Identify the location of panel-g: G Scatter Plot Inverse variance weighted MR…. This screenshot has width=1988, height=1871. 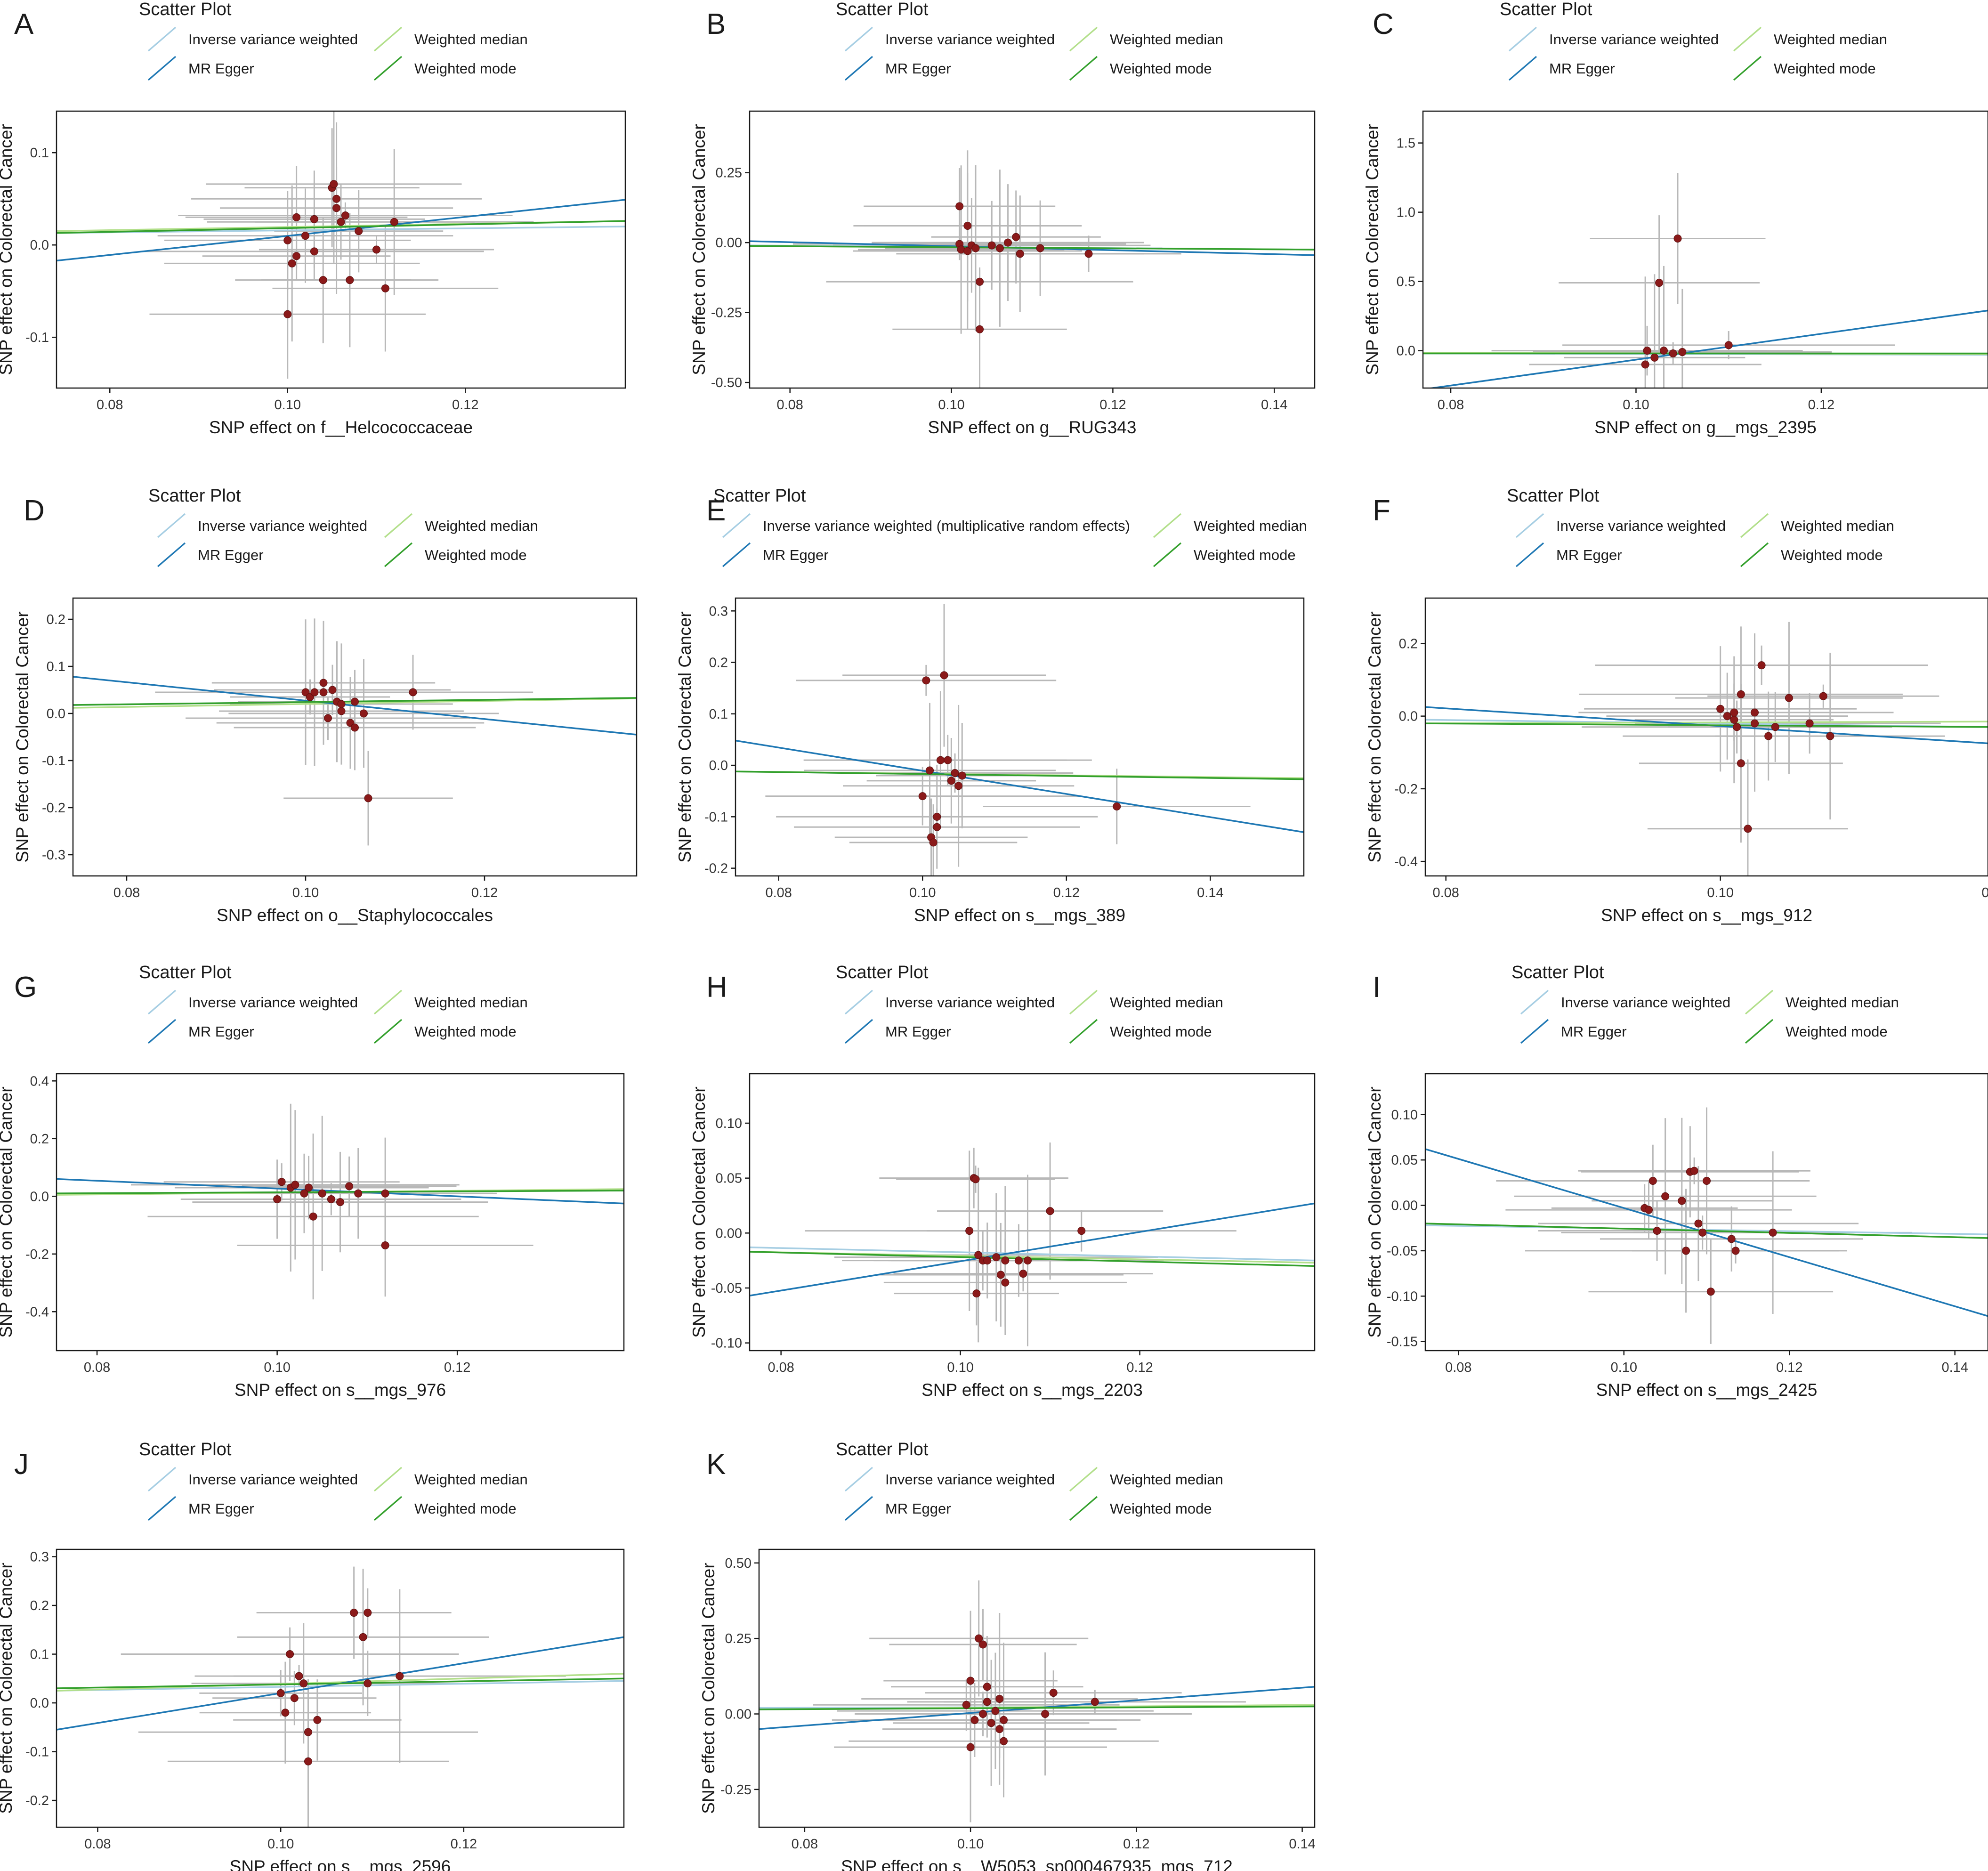
(312, 1181).